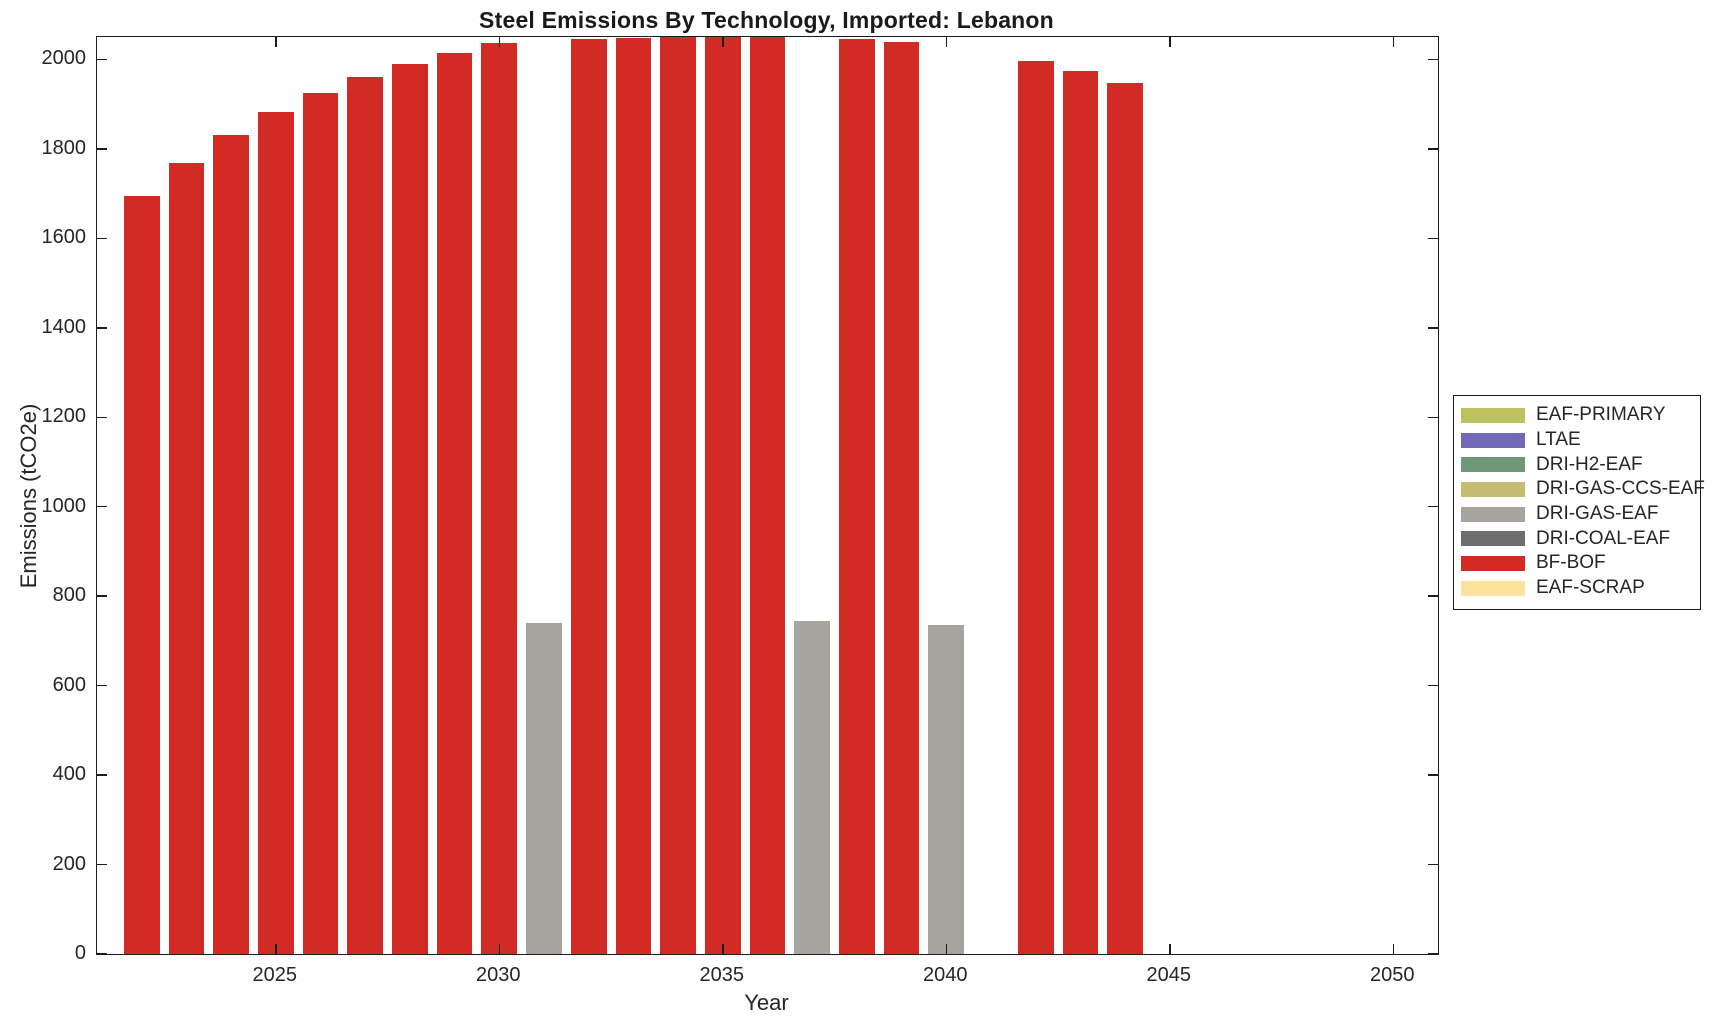 The image size is (1714, 1021). I want to click on bar-2031-dri-gas-eaf, so click(544, 788).